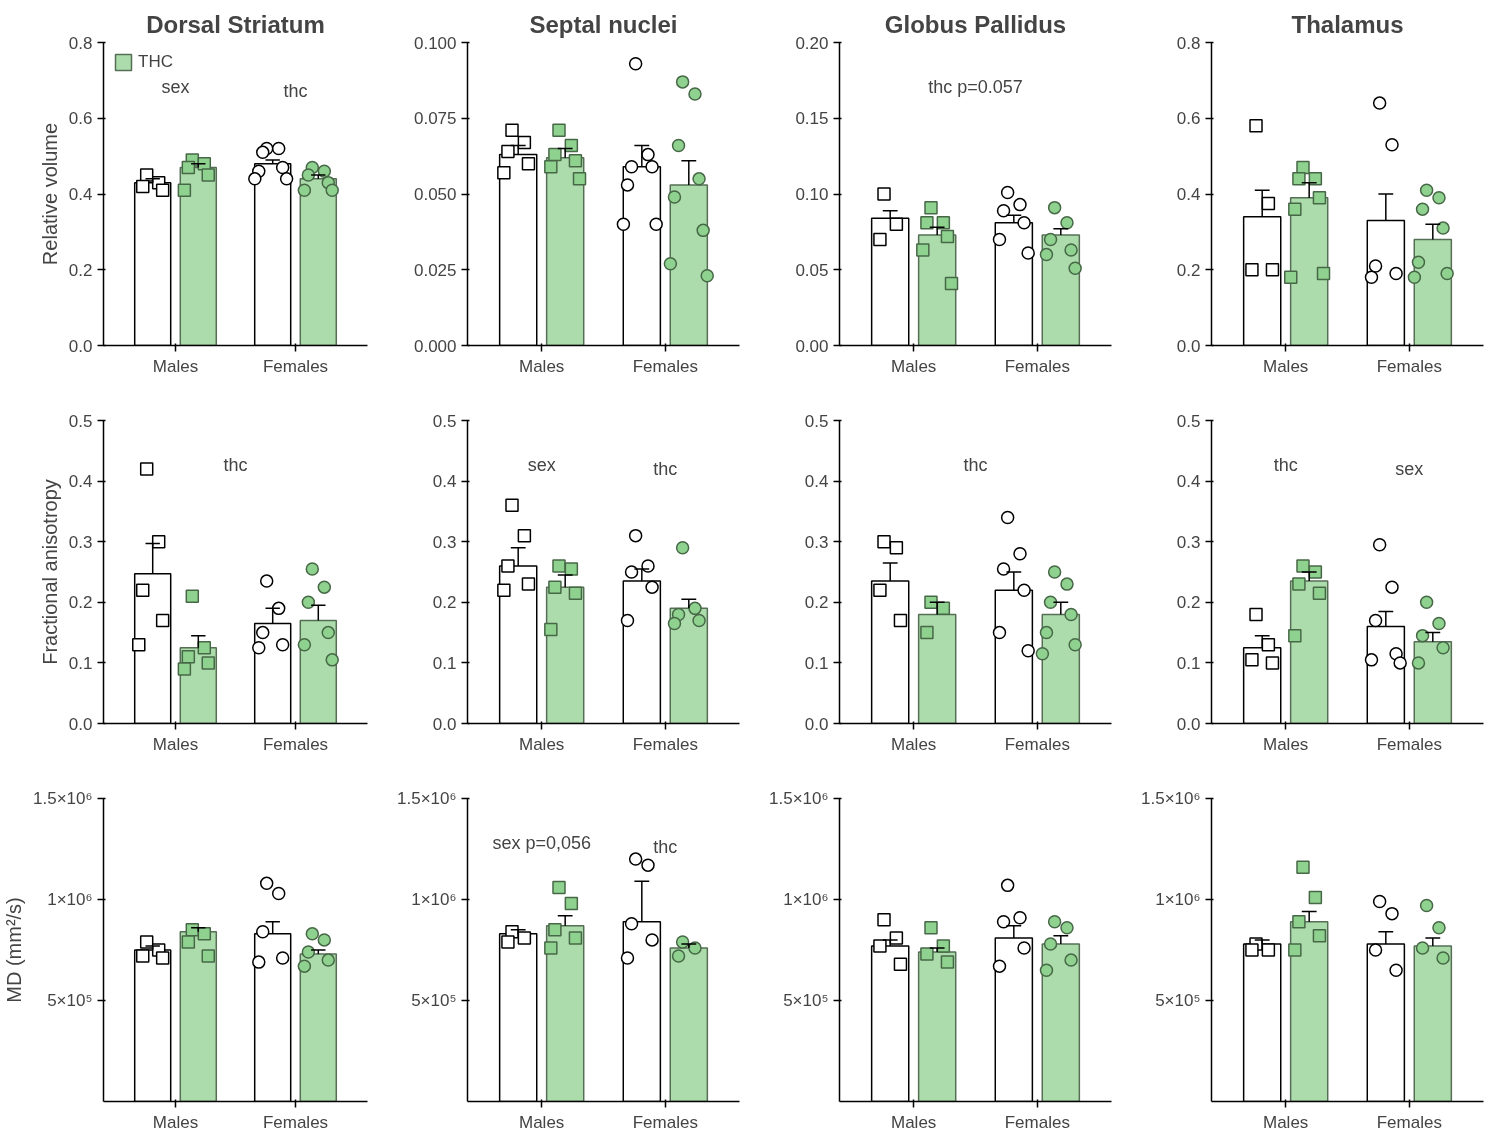 This screenshot has width=1498, height=1147. I want to click on y-tick-label: 0.000, so click(435, 346).